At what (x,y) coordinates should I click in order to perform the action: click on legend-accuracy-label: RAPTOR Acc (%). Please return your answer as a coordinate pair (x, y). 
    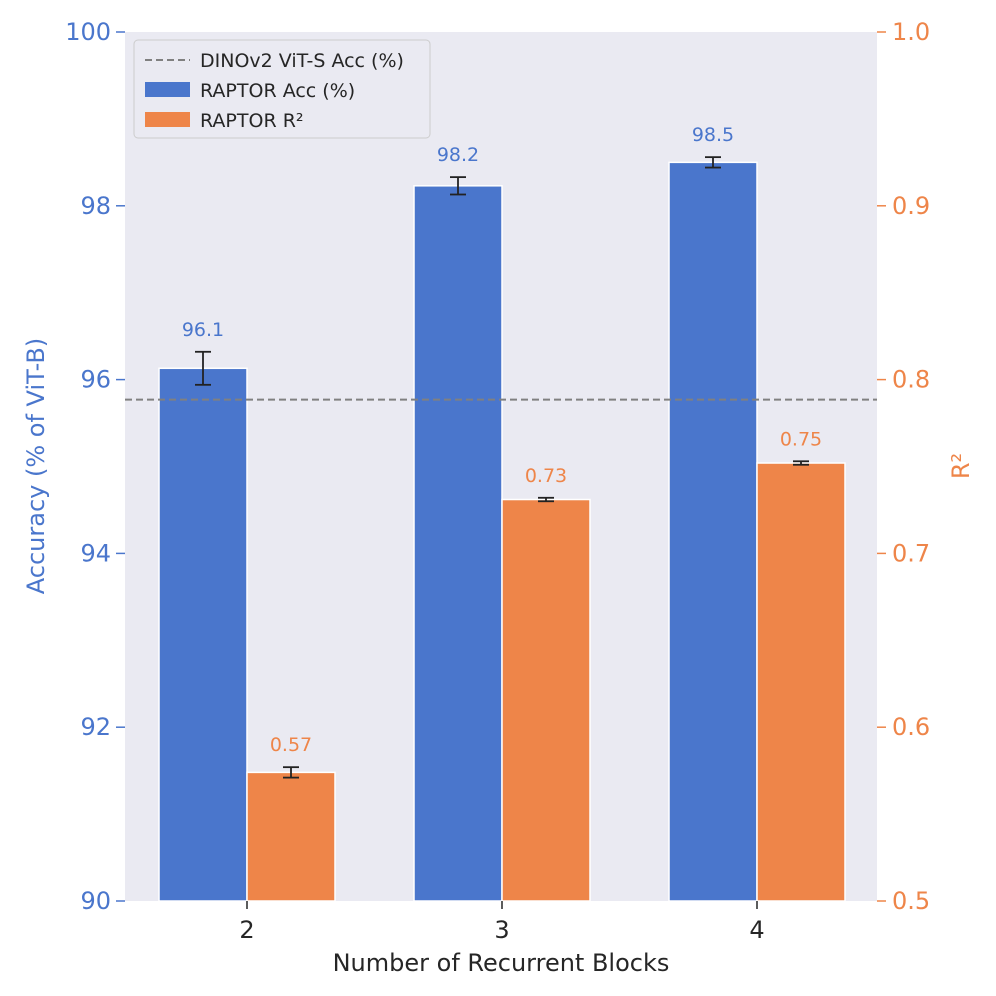
    Looking at the image, I should click on (277, 91).